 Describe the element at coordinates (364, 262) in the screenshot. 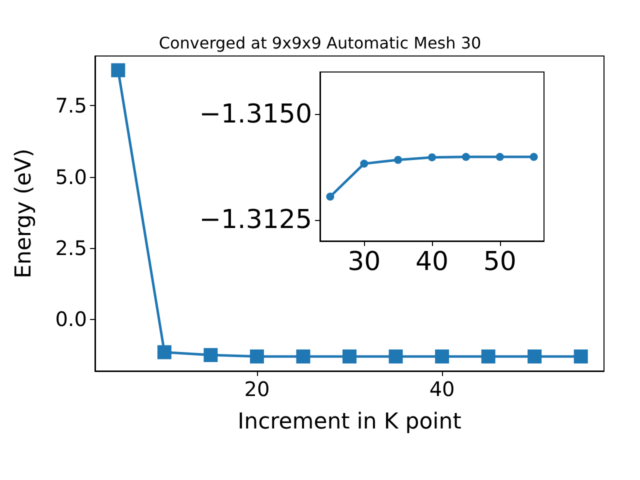

I see `x-tick-label: 30` at that location.